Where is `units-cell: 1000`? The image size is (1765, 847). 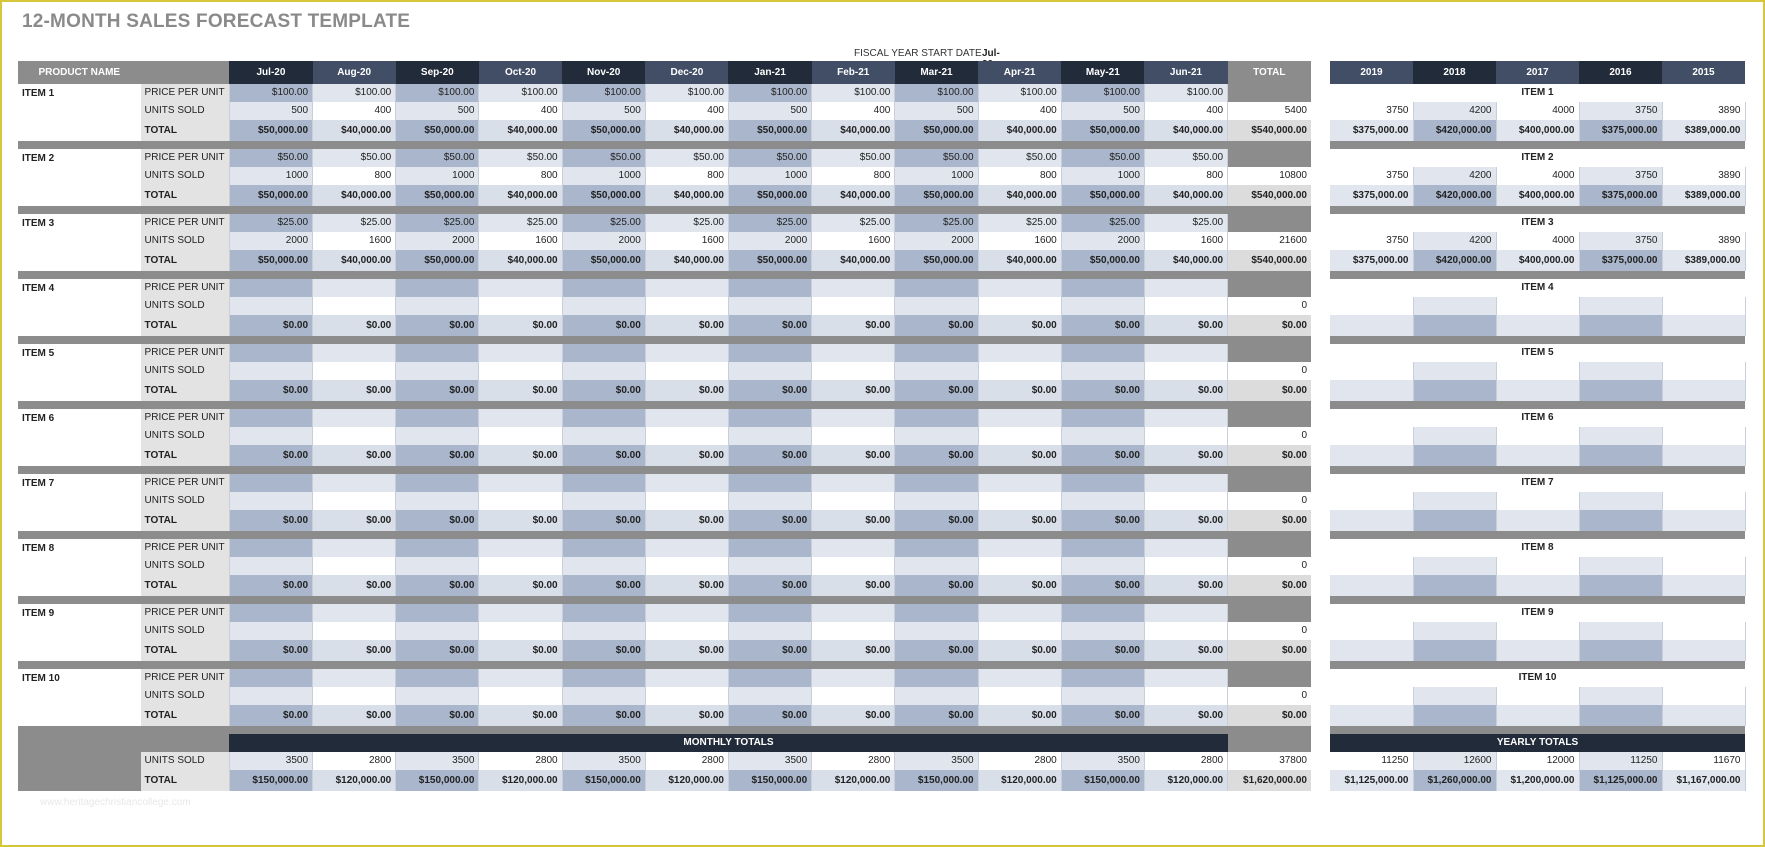 units-cell: 1000 is located at coordinates (604, 176).